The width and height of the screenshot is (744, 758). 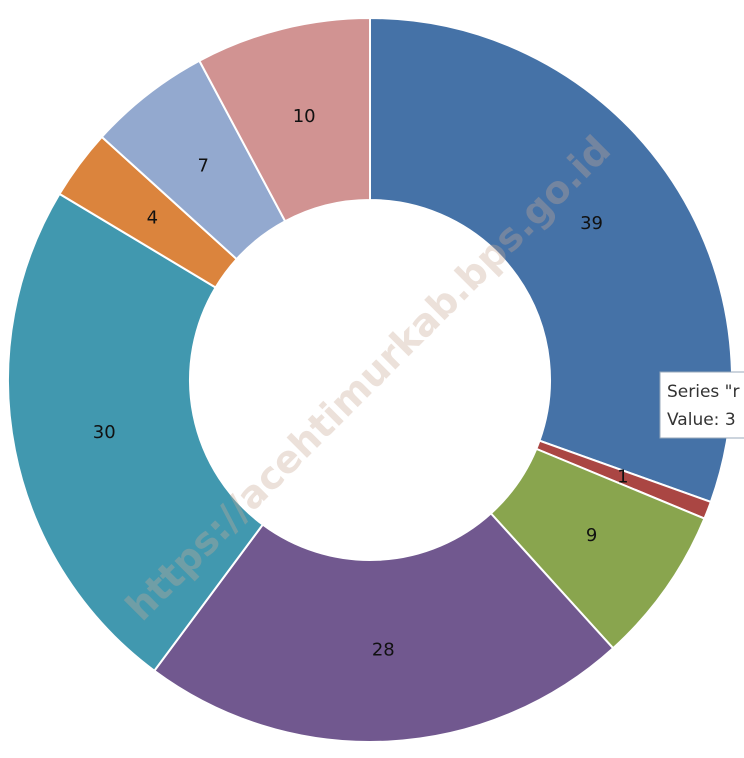 I want to click on data-label: 4, so click(x=152, y=218).